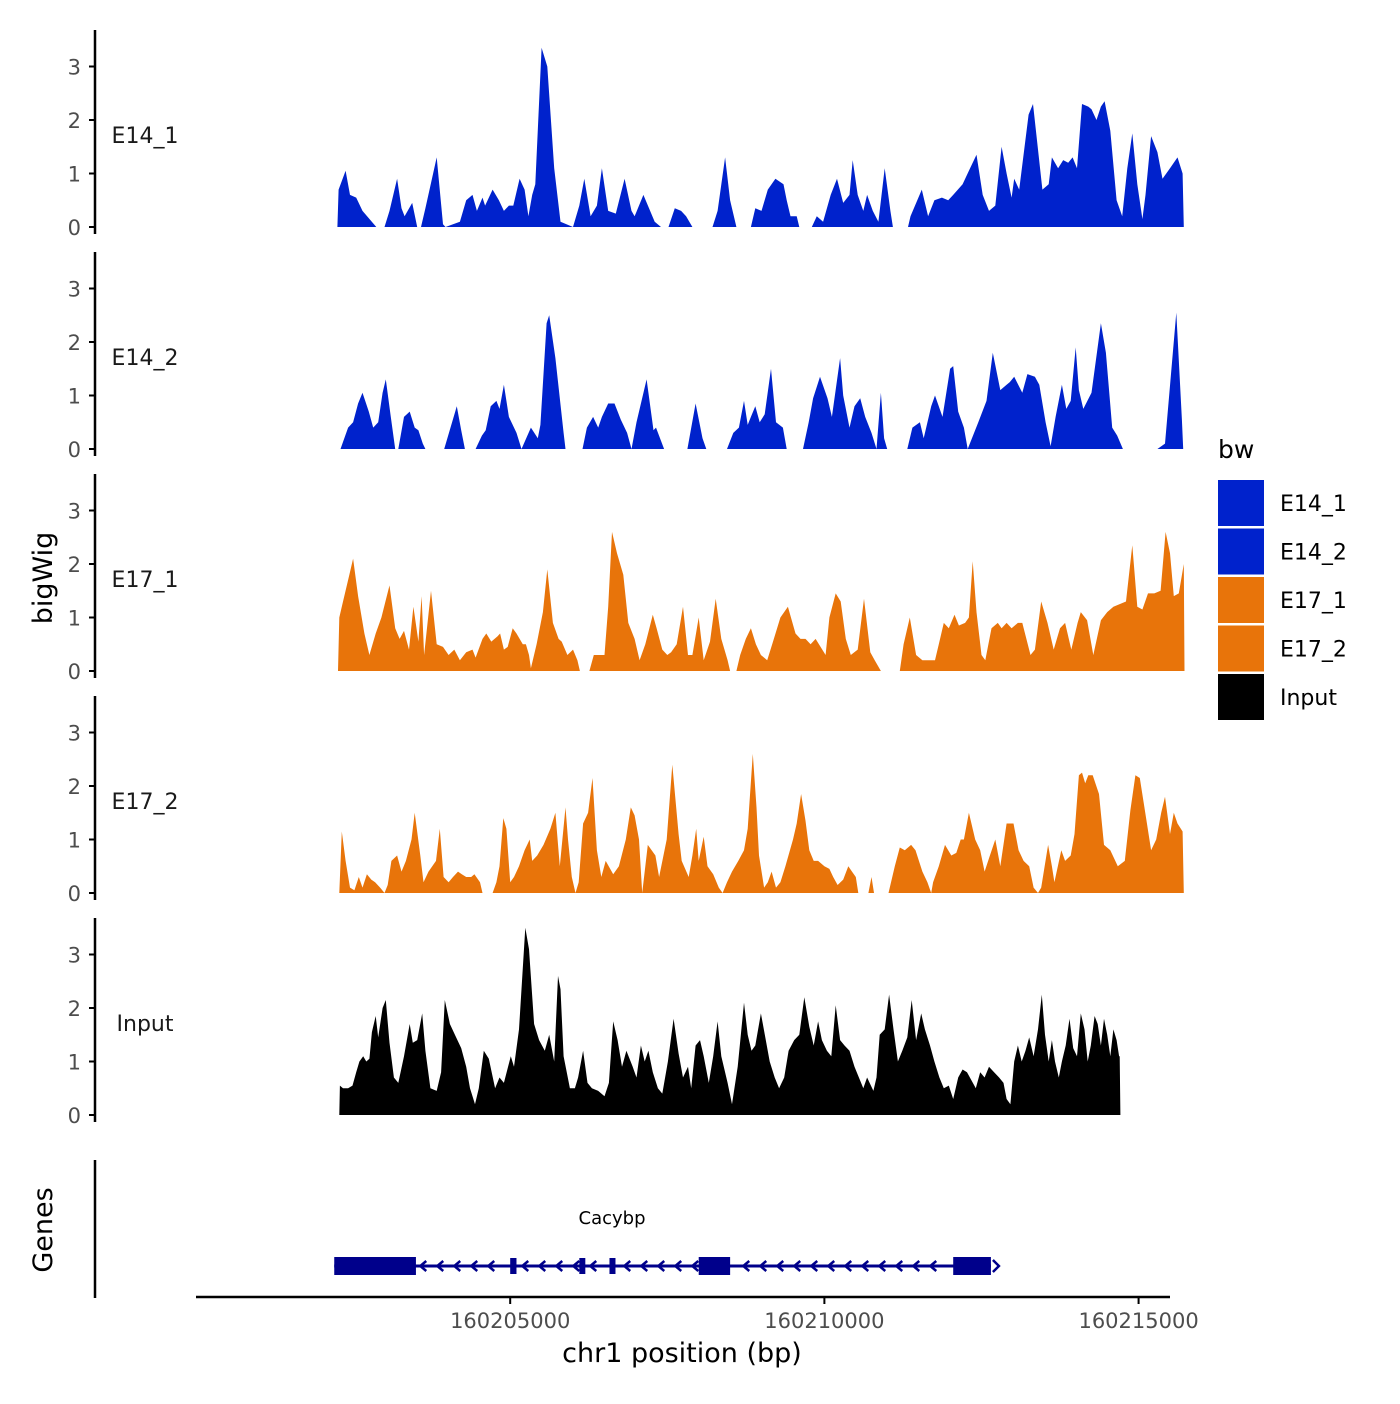 The height and width of the screenshot is (1404, 1400). Describe the element at coordinates (145, 358) in the screenshot. I see `track-label-E14_2: E14_2` at that location.